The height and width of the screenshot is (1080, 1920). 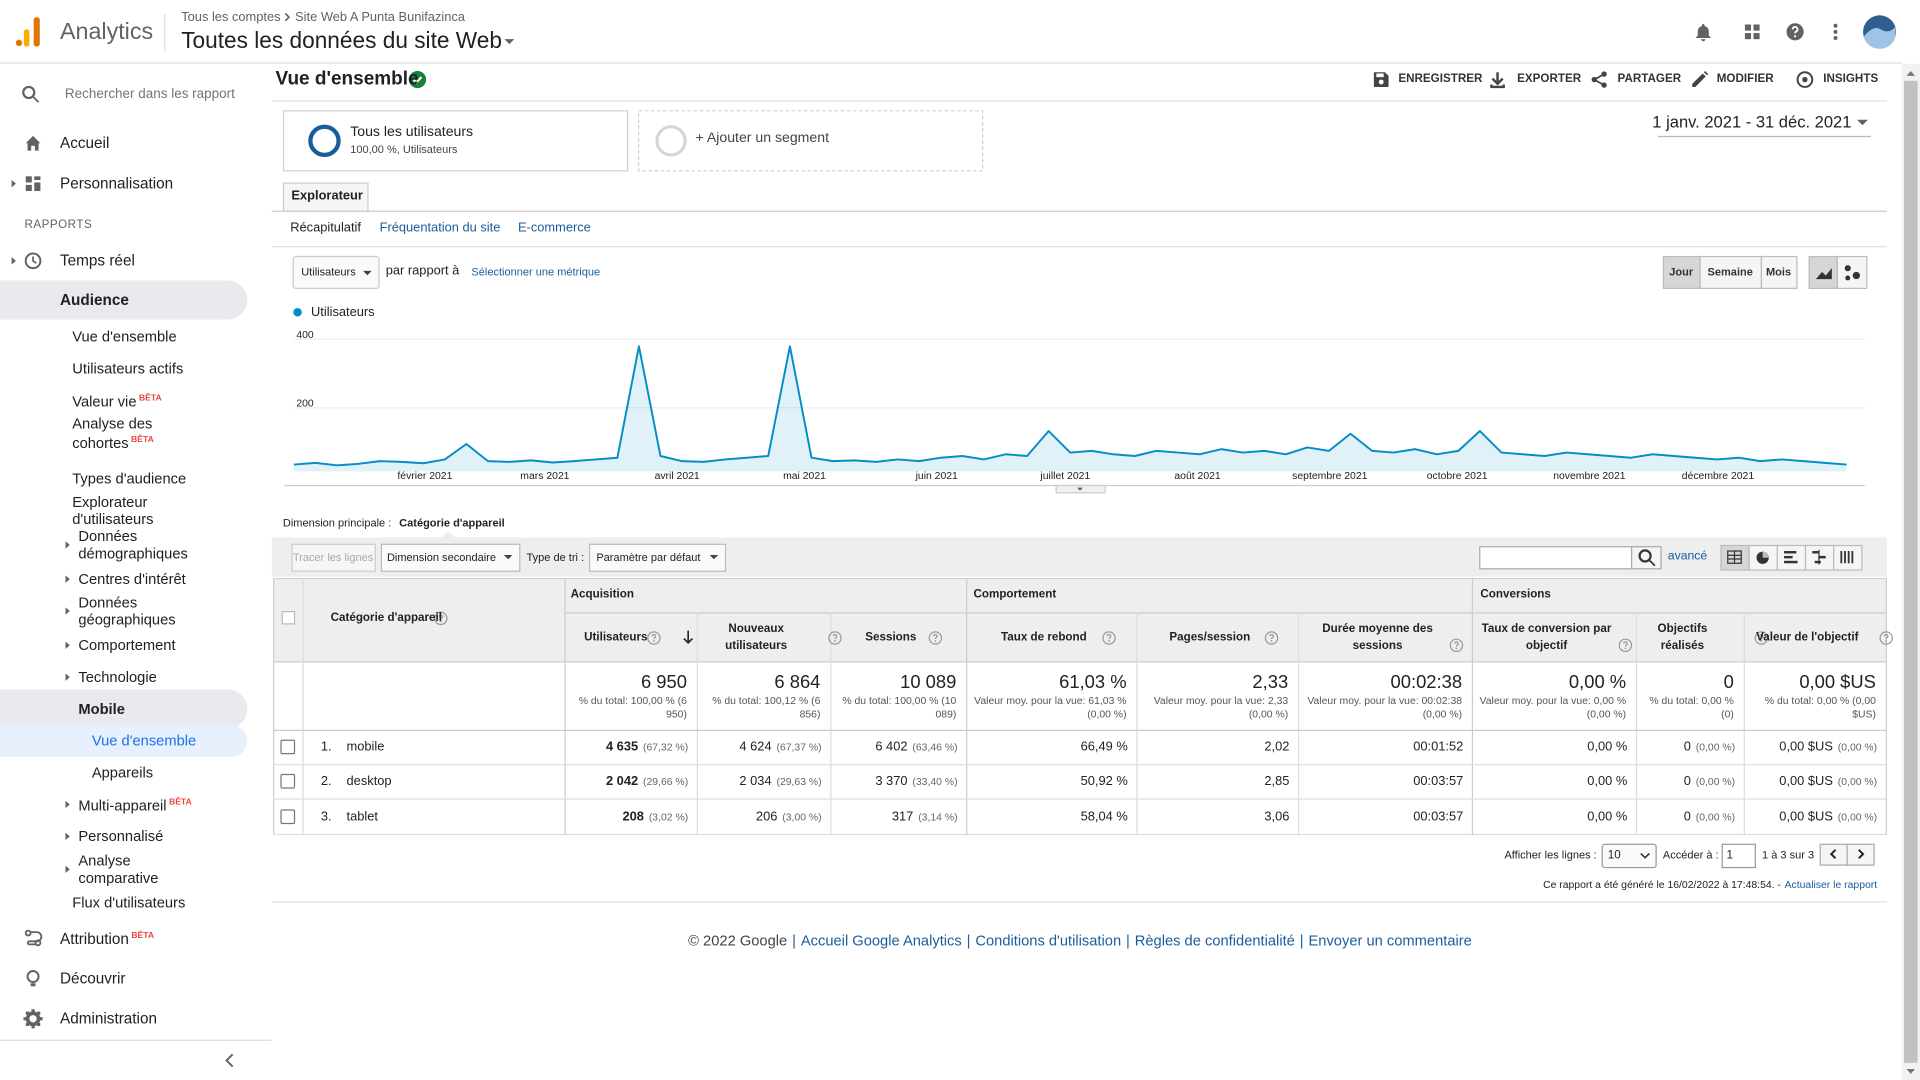 What do you see at coordinates (891, 637) in the screenshot?
I see `column-header: Sessions` at bounding box center [891, 637].